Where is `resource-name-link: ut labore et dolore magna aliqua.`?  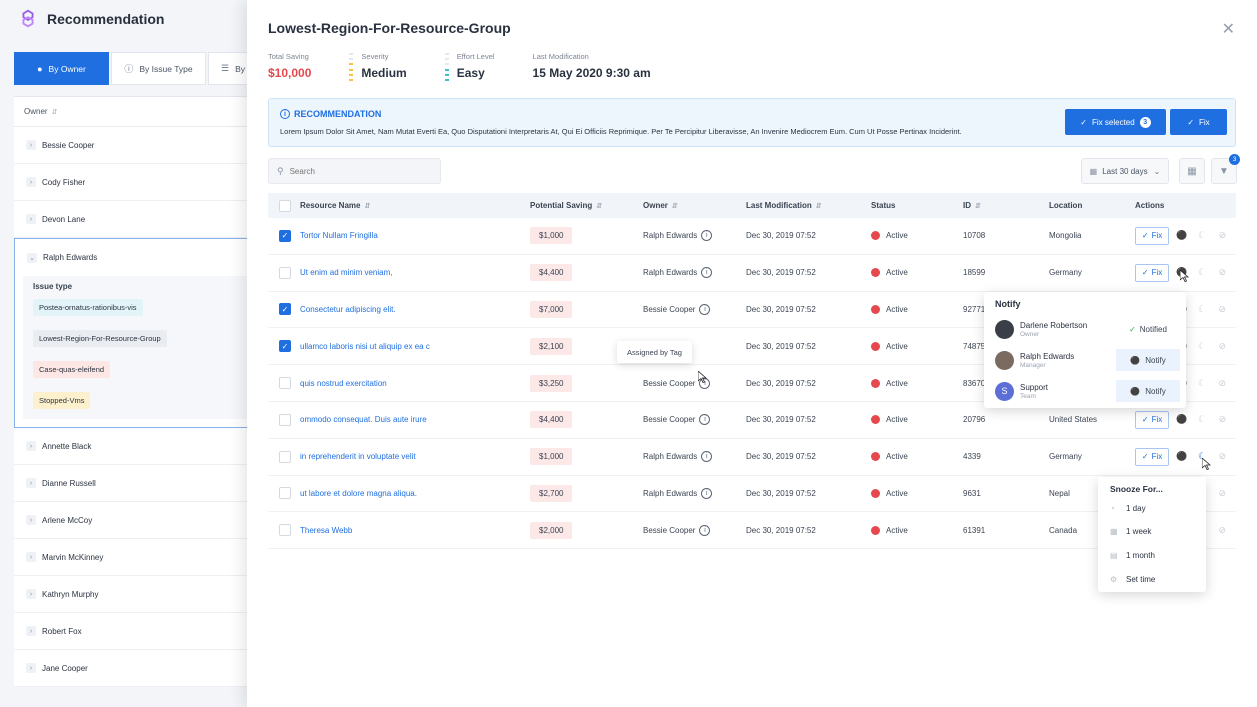 resource-name-link: ut labore et dolore magna aliqua. is located at coordinates (358, 493).